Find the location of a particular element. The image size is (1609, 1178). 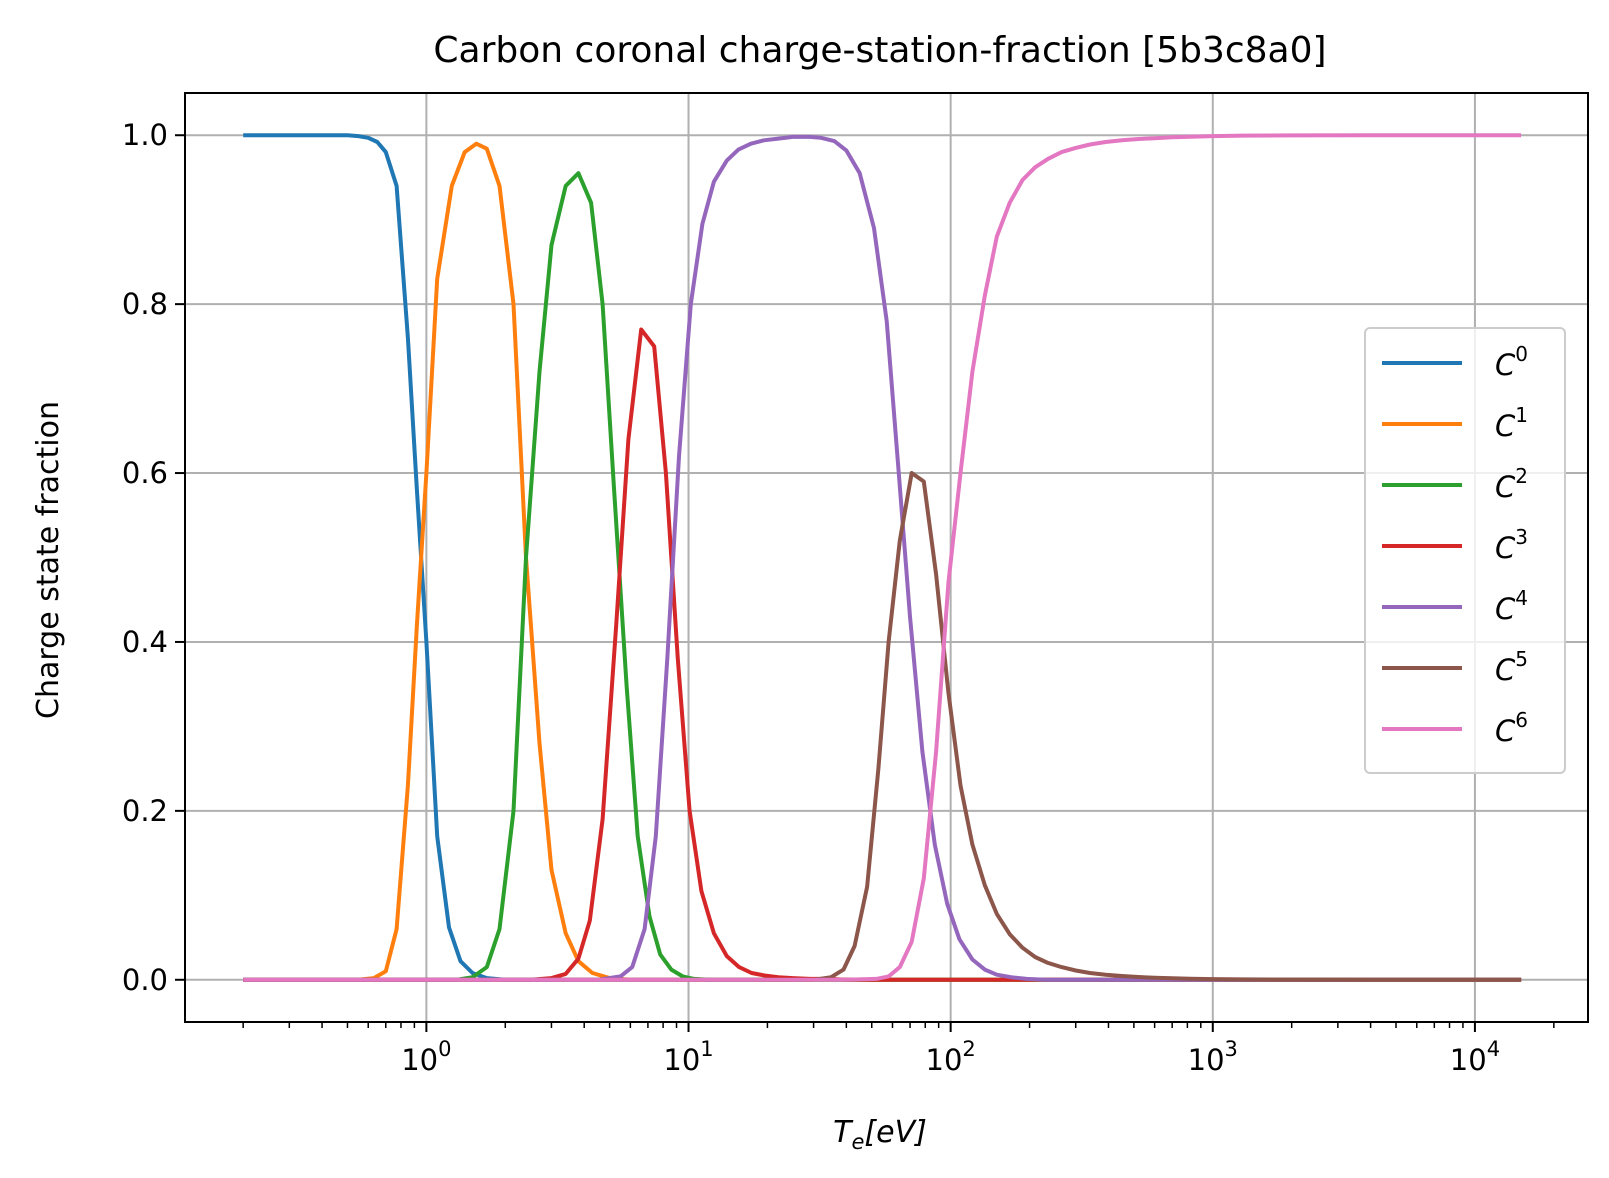

x-tick-label-exponent: 3 is located at coordinates (1231, 1049).